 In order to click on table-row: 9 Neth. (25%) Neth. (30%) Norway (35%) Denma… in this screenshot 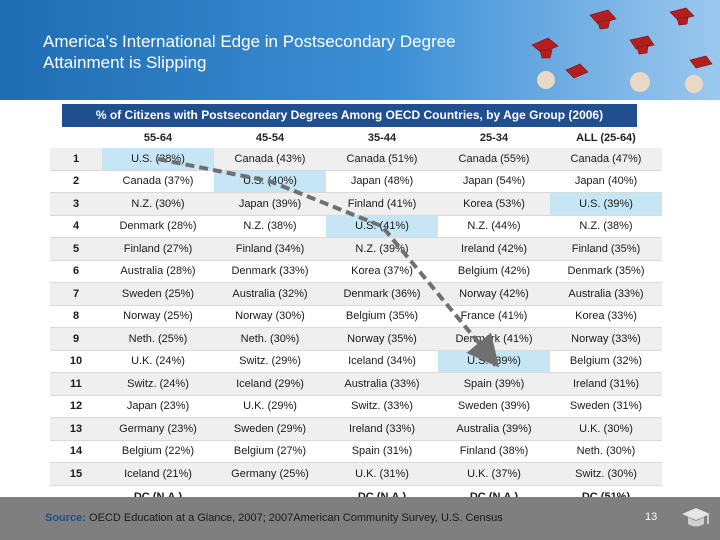, I will do `click(356, 339)`.